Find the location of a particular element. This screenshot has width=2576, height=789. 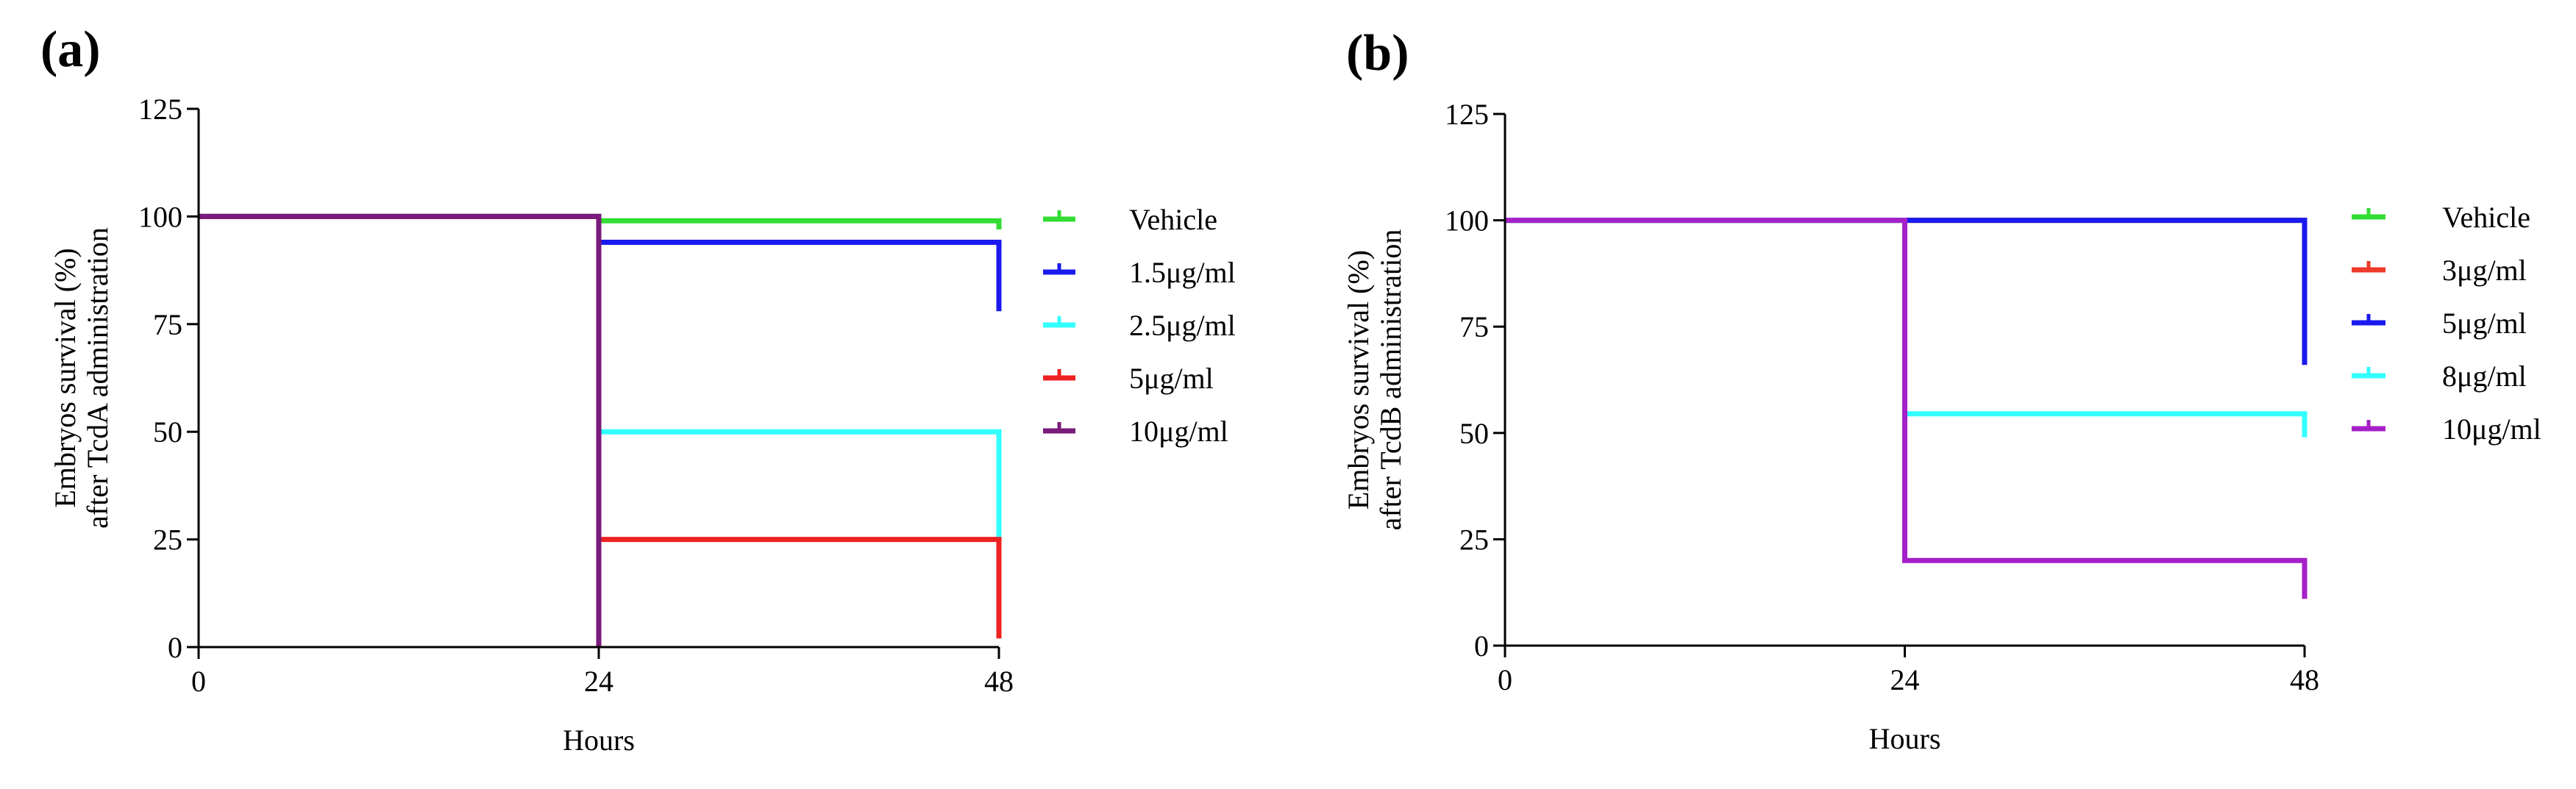

legend-label: 2.5μg/ml is located at coordinates (1182, 325).